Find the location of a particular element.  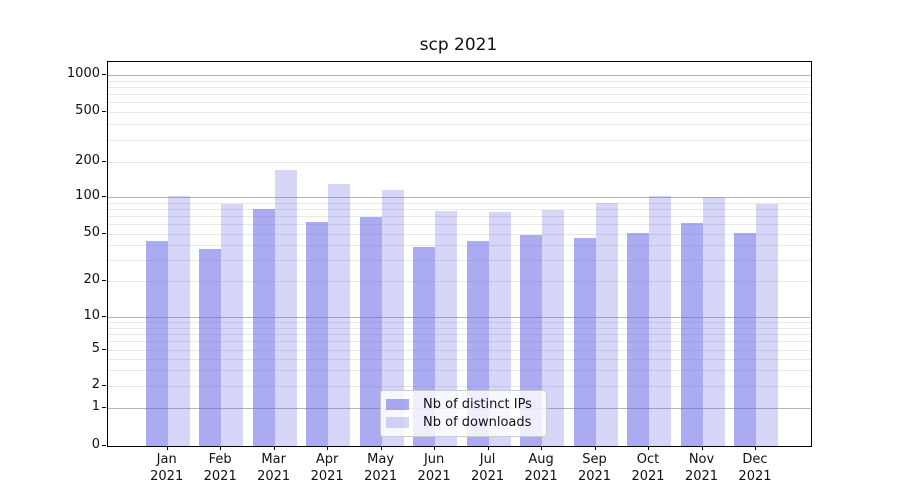

x-axis-tick-label: Feb 2021 is located at coordinates (220, 468).